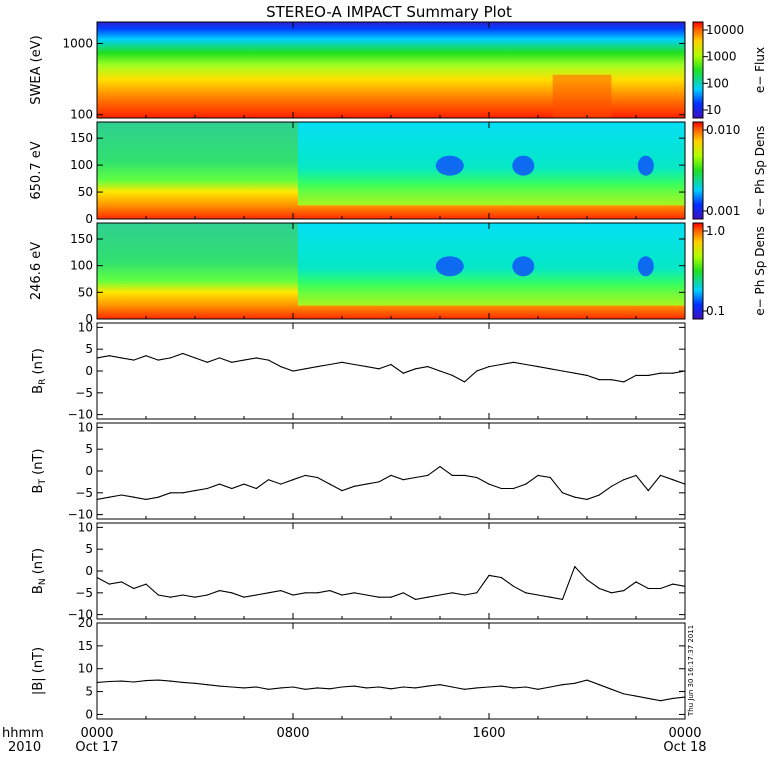 The height and width of the screenshot is (784, 780). What do you see at coordinates (698, 170) in the screenshot?
I see `pad650-colorbar` at bounding box center [698, 170].